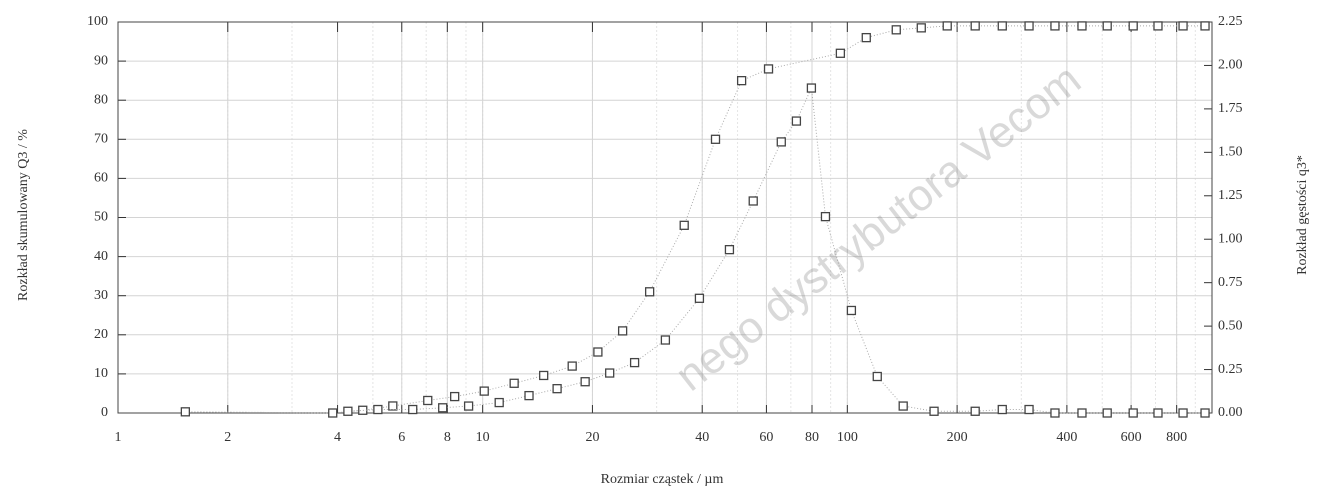 The width and height of the screenshot is (1319, 495). Describe the element at coordinates (227, 437) in the screenshot. I see `x-tick-label: 2` at that location.